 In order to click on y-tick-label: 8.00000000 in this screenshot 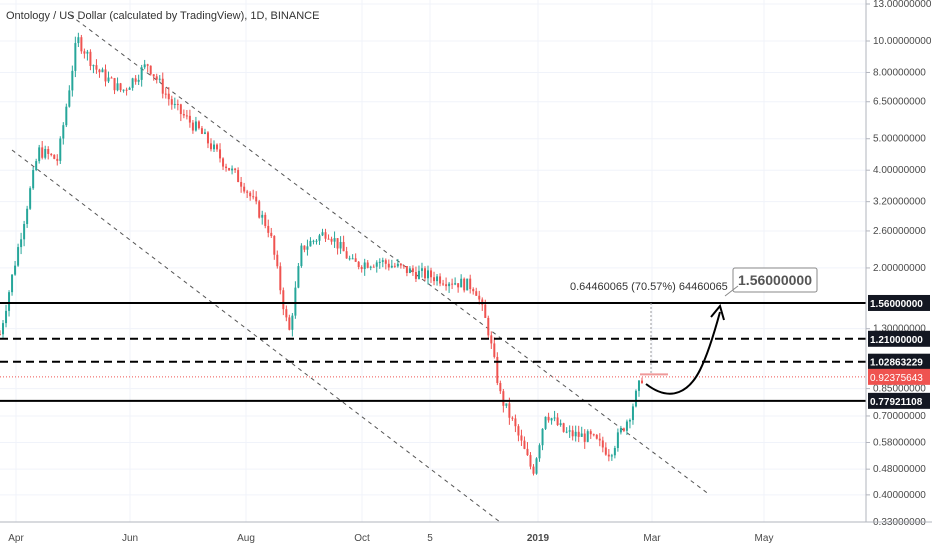, I will do `click(899, 72)`.